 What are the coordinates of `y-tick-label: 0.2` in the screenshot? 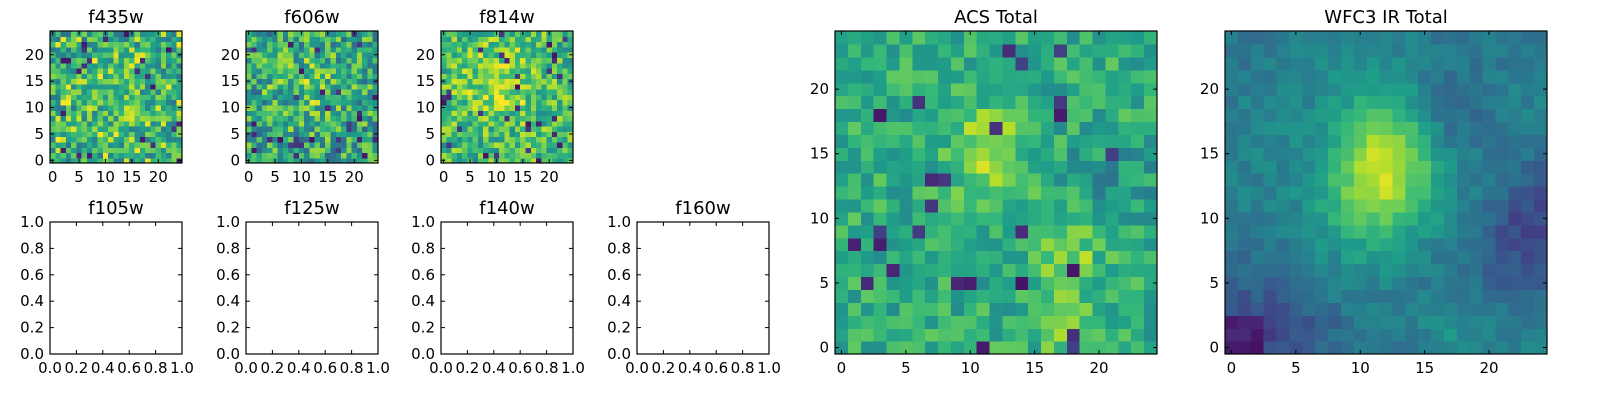 It's located at (228, 328).